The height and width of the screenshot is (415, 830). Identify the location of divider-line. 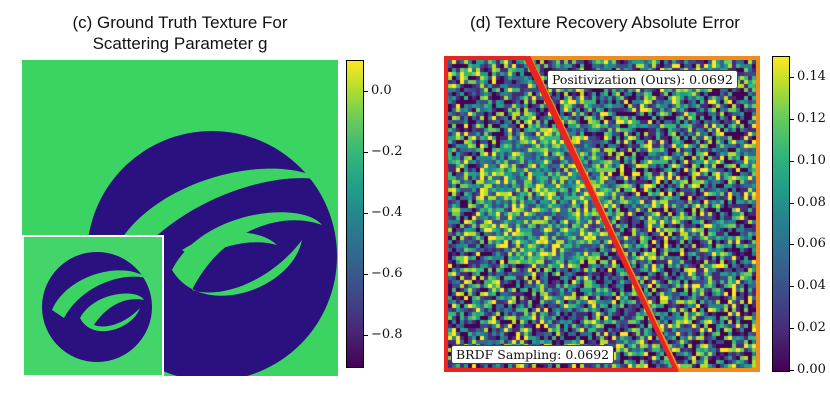
(602, 214).